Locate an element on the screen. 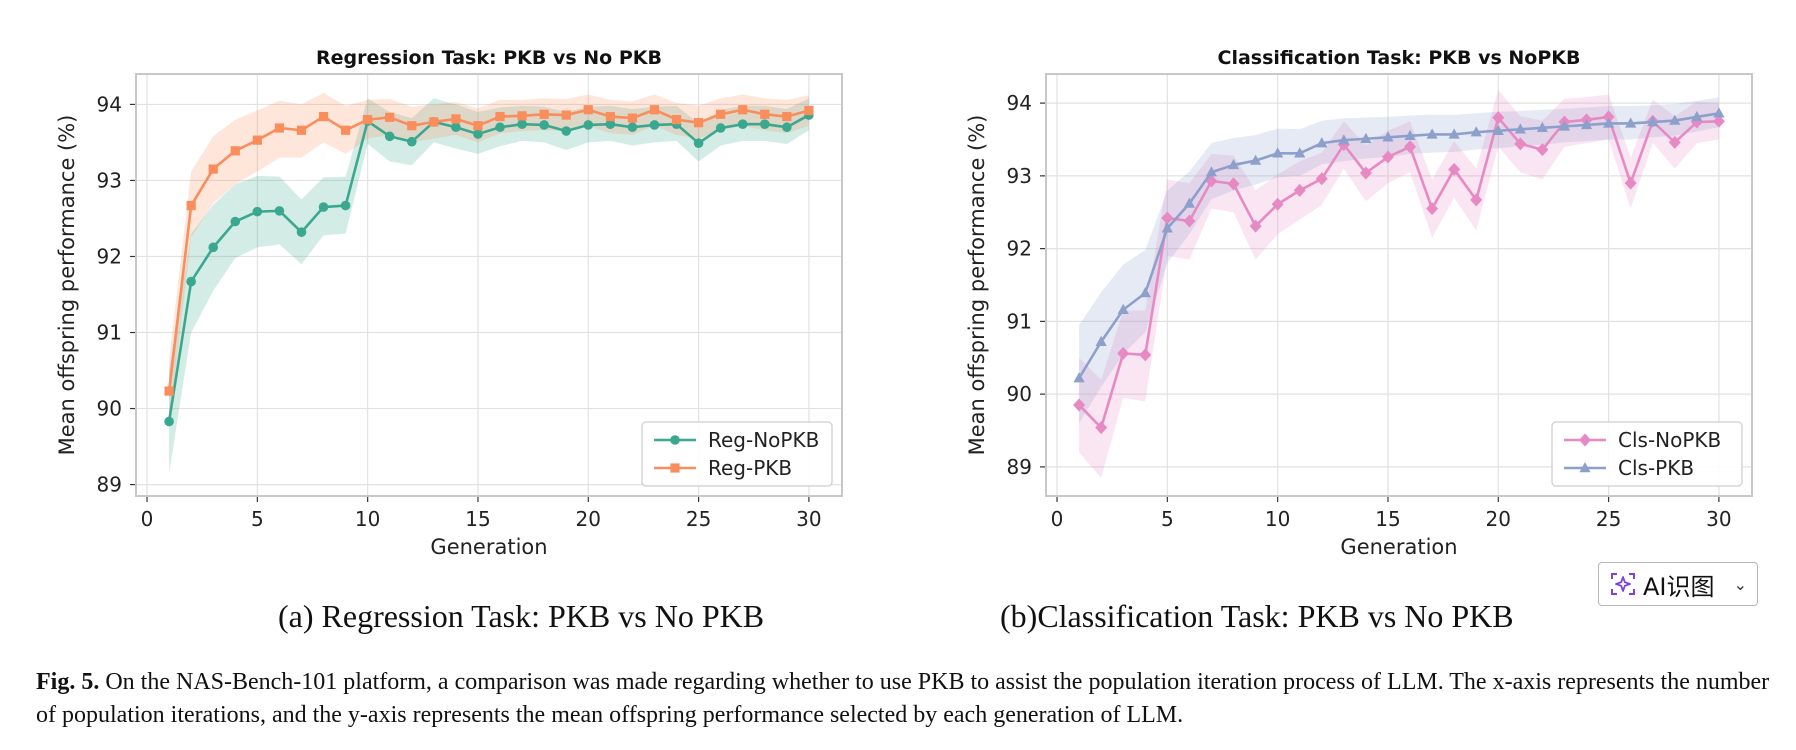 The width and height of the screenshot is (1796, 750). legend: Reg-NoPKB Reg-PKB is located at coordinates (737, 454).